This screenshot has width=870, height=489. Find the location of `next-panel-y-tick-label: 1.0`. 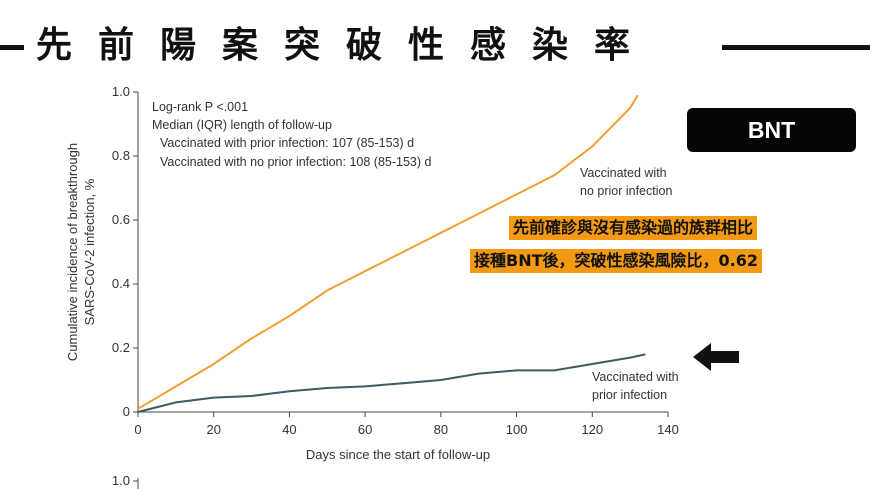

next-panel-y-tick-label: 1.0 is located at coordinates (121, 480).